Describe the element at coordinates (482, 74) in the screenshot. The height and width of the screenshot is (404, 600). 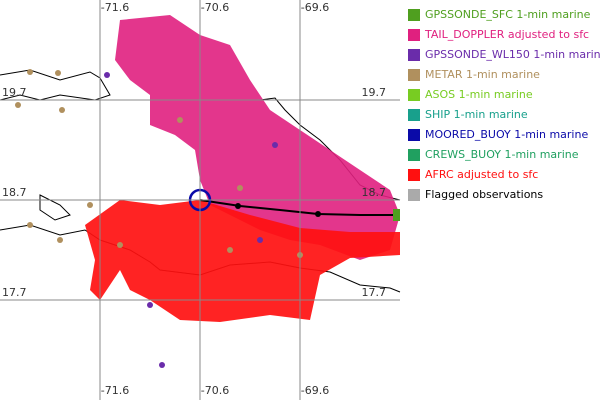
I see `legend-label: METAR 1-min marine` at that location.